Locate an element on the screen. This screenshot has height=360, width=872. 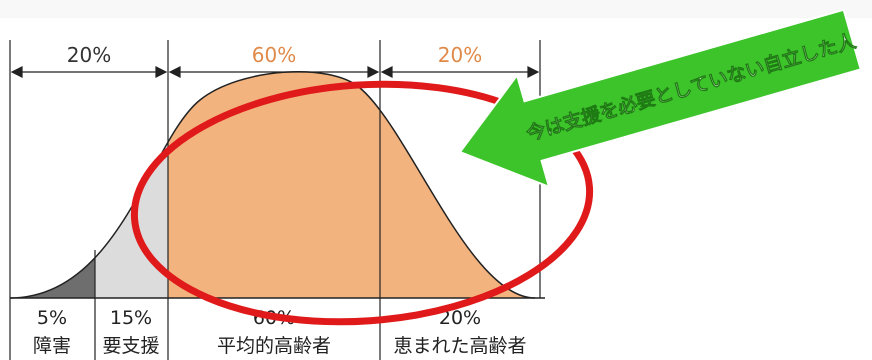
faded-header-strip is located at coordinates (436, 9).